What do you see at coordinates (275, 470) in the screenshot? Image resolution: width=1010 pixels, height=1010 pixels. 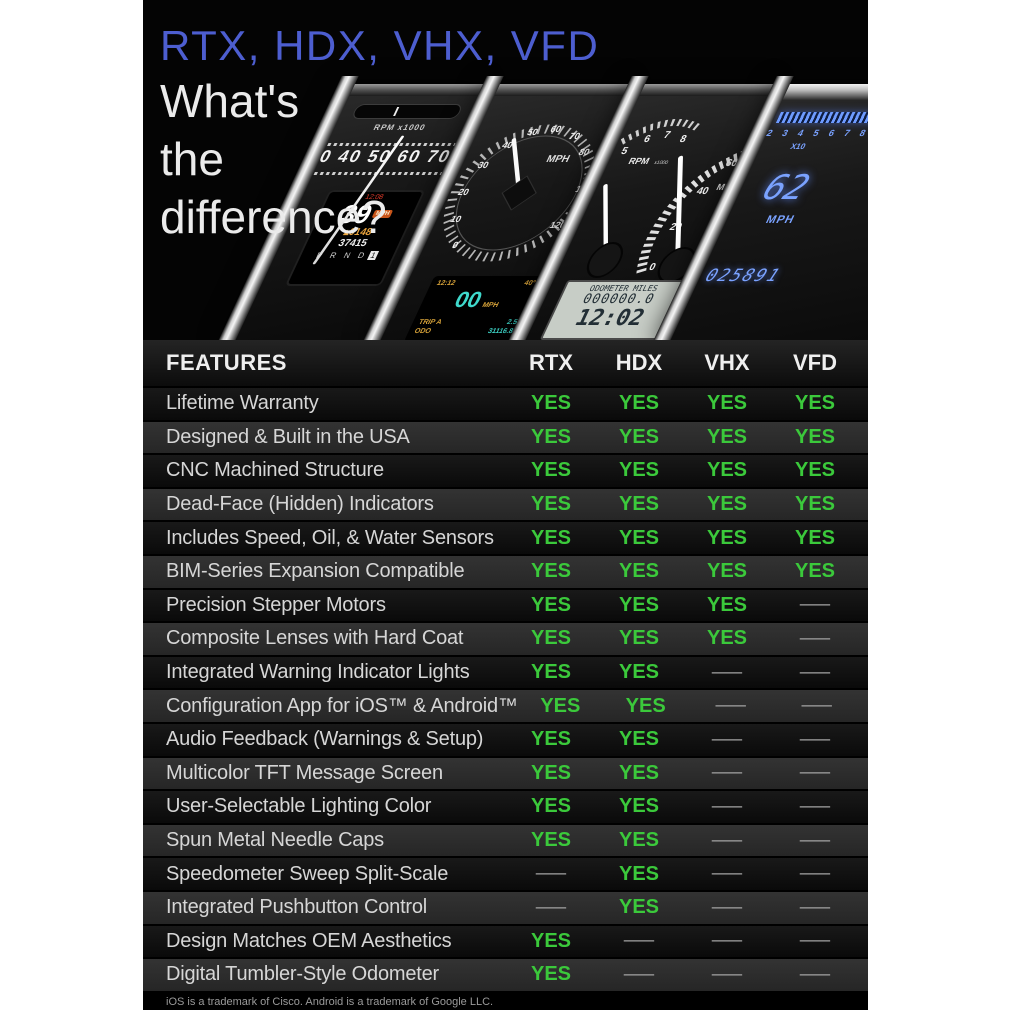 I see `feature-label: CNC Machined Structure` at bounding box center [275, 470].